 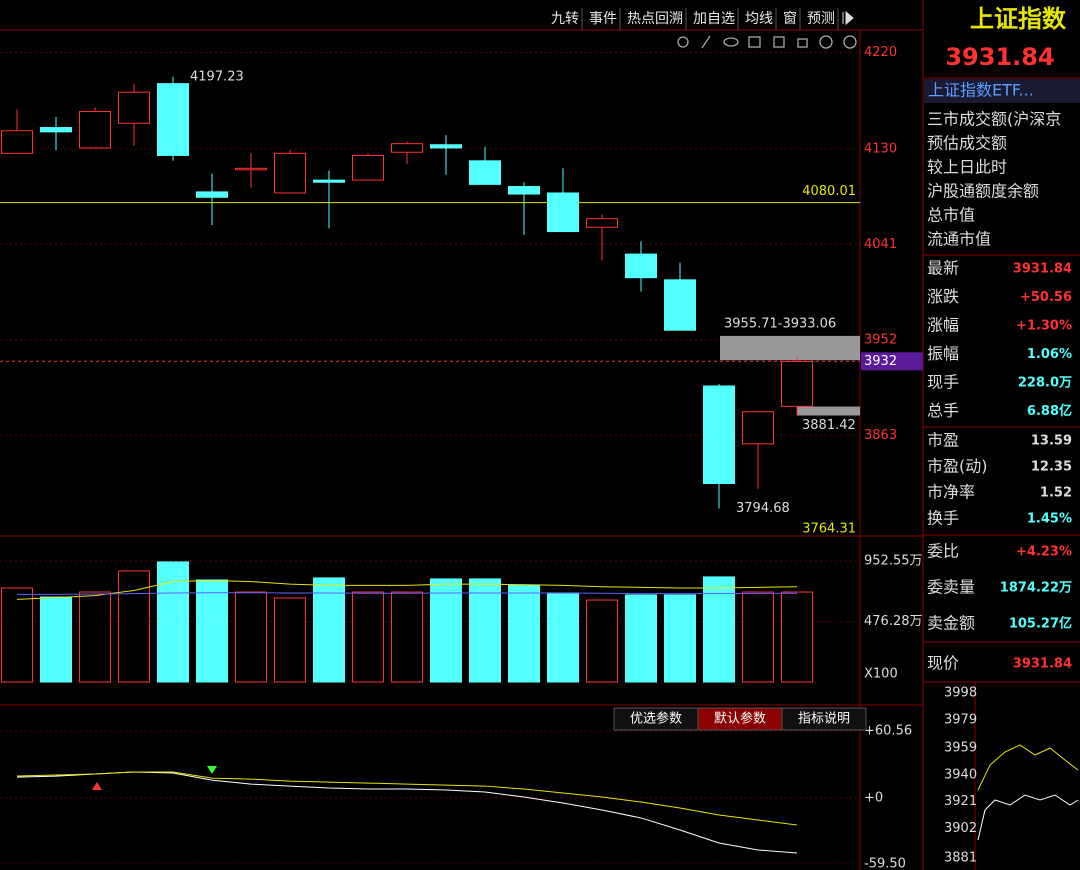 I want to click on y-tick-label: 4130, so click(x=880, y=149).